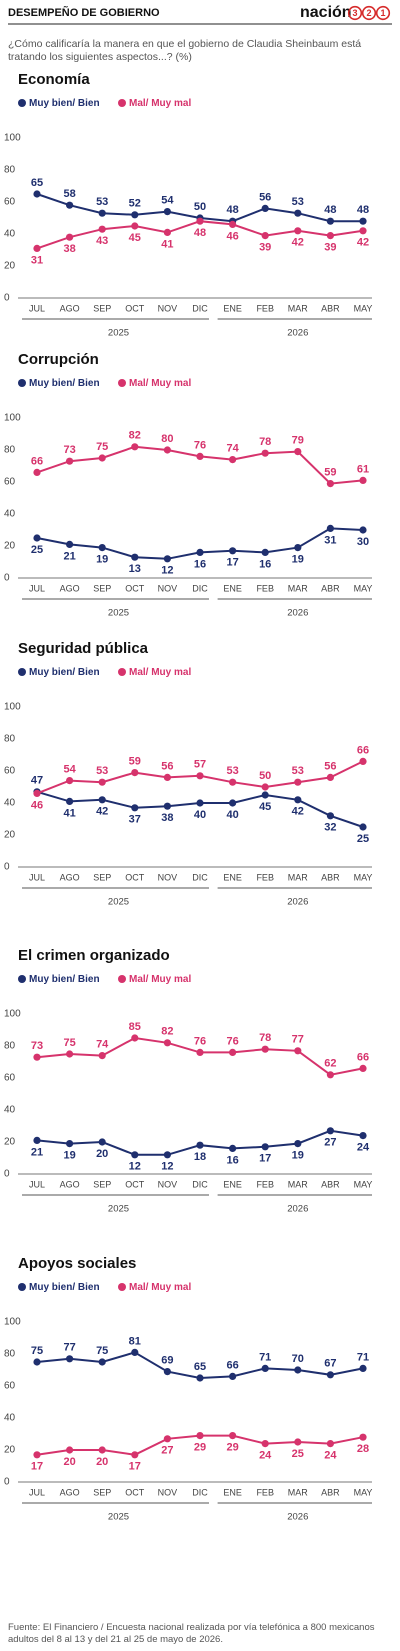  I want to click on data-label: 48, so click(232, 210).